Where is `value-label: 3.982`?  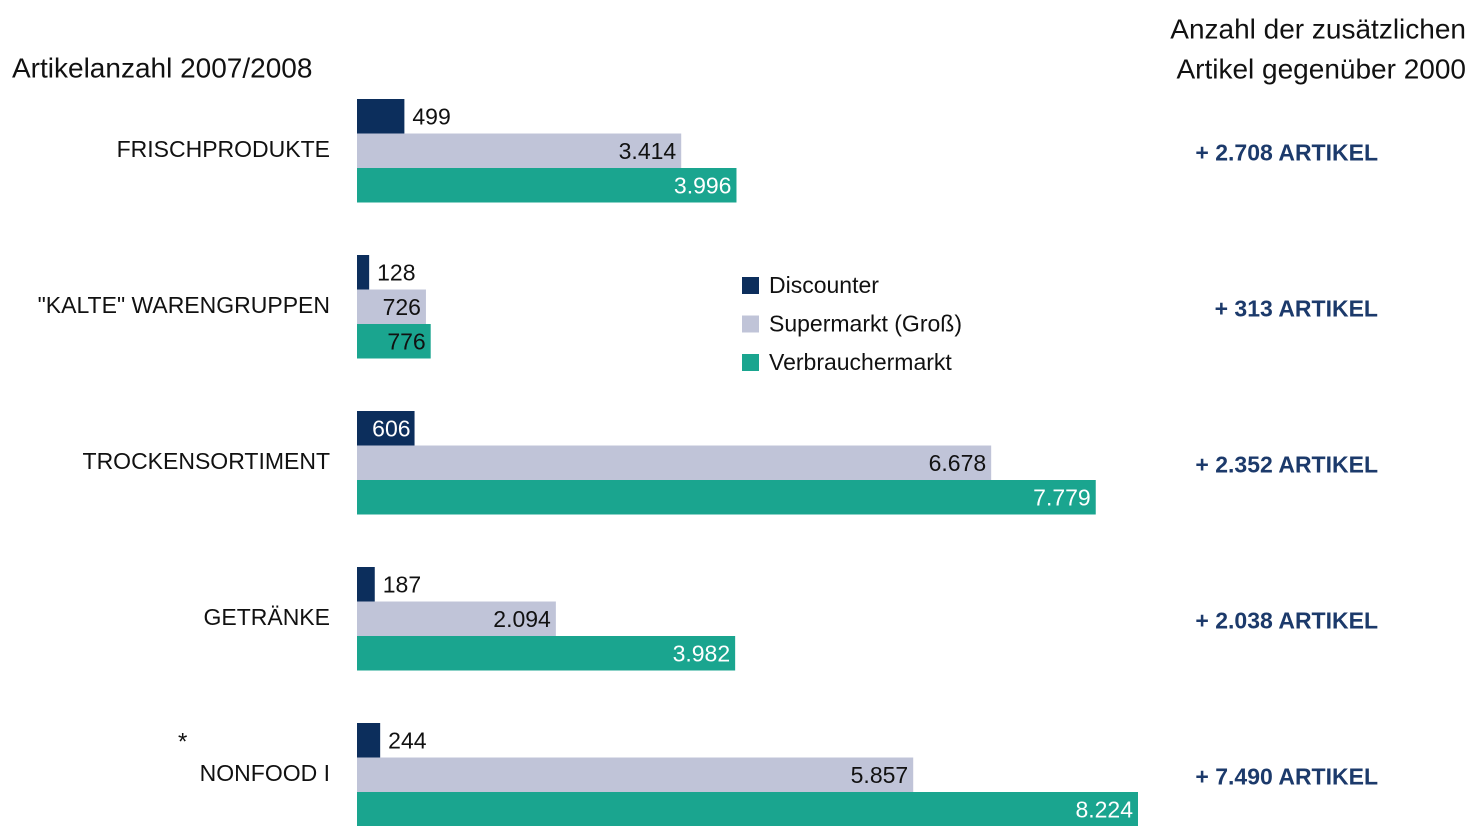 value-label: 3.982 is located at coordinates (702, 653).